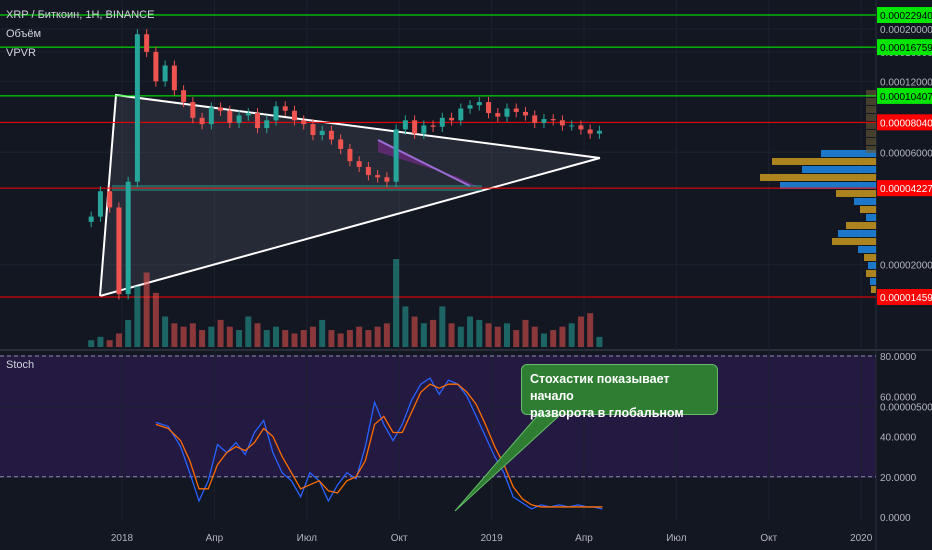 This screenshot has height=550, width=932. I want to click on level-label: 0.00016759, so click(906, 48).